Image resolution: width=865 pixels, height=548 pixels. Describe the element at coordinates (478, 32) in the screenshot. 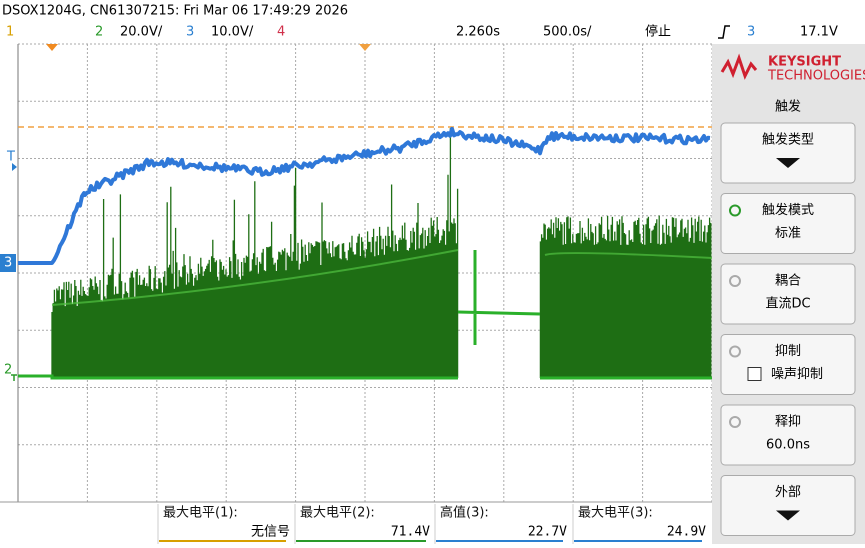

I see `time-delay: 2.260s` at that location.